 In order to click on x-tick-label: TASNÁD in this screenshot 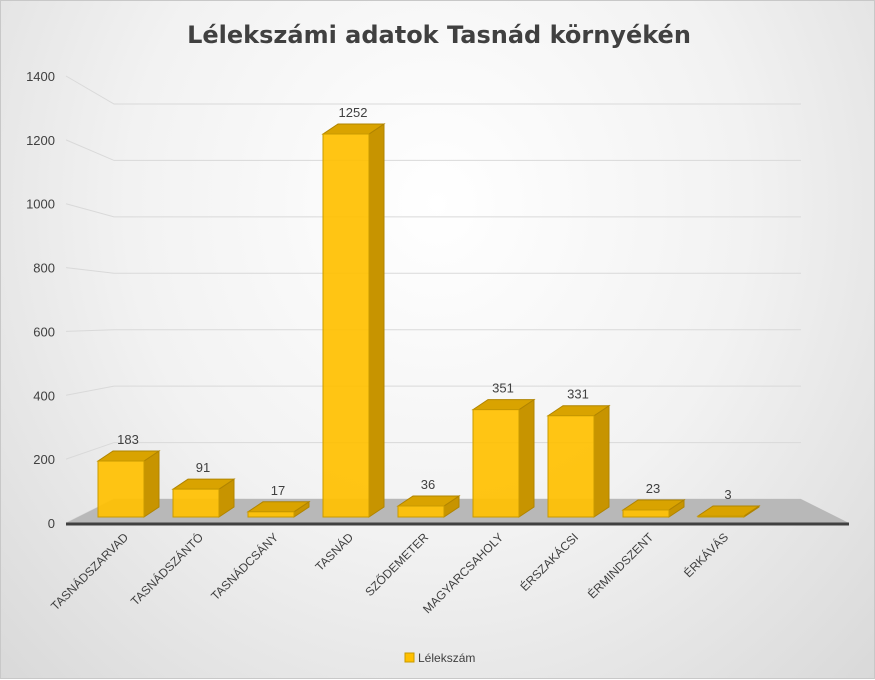, I will do `click(334, 551)`.